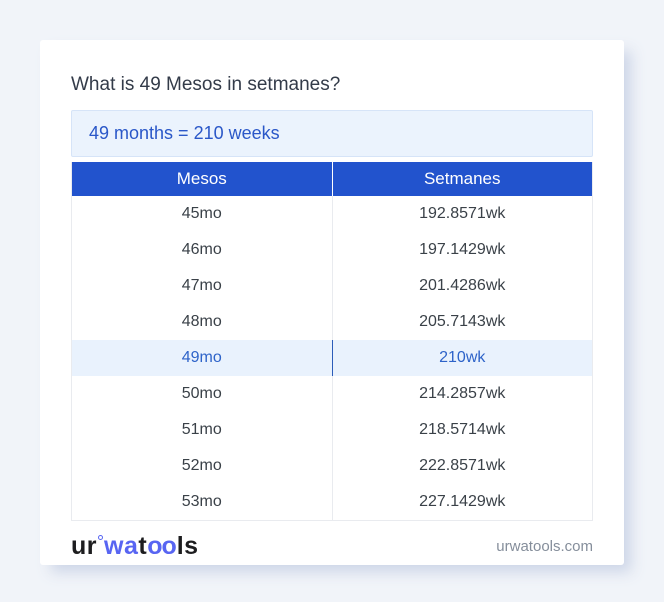 The width and height of the screenshot is (664, 602). I want to click on table-row: 46mo 197.1429wk, so click(332, 250).